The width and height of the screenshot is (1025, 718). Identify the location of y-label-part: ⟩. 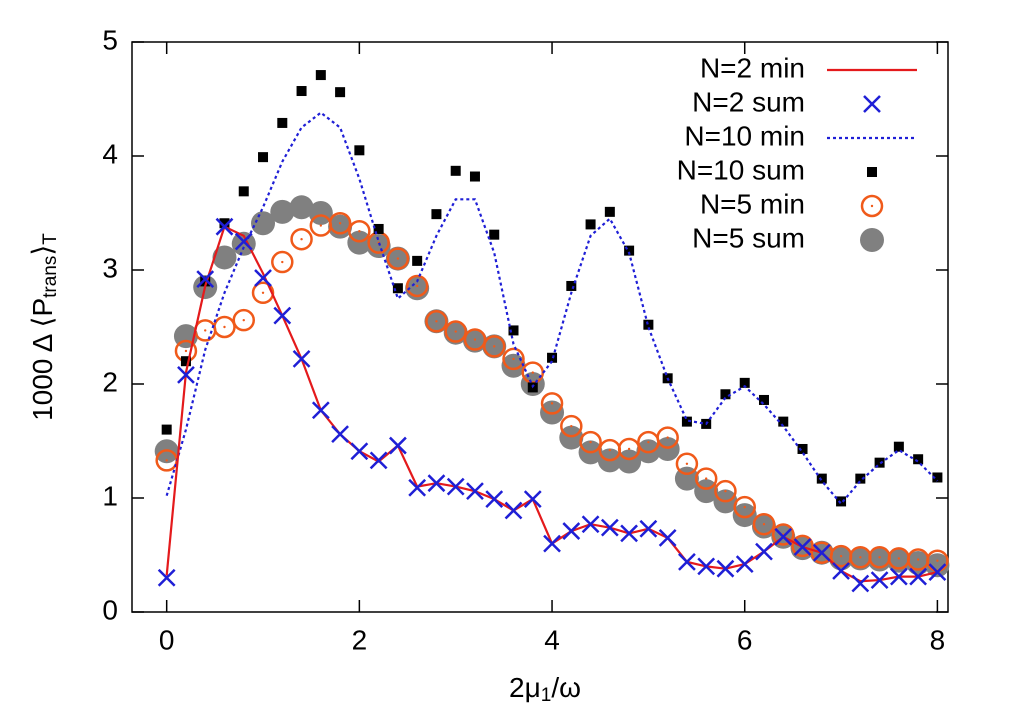
(42, 250).